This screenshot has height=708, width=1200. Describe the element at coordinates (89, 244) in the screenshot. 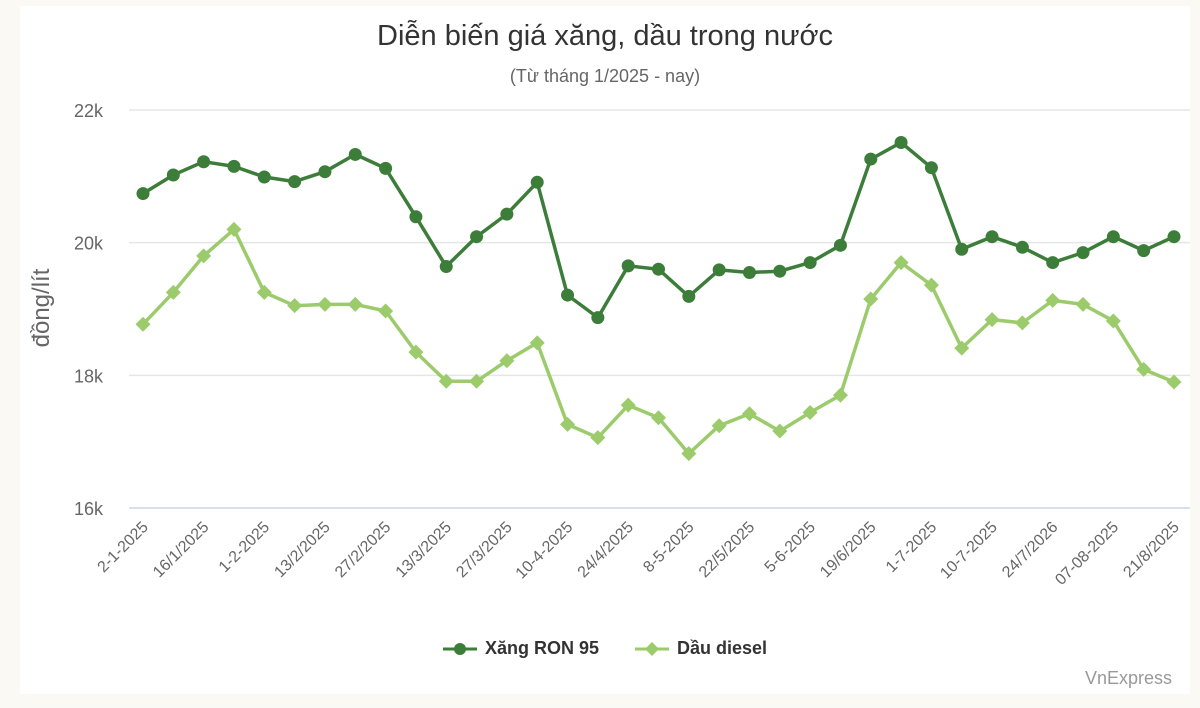

I see `y-tick-label: 20k` at that location.